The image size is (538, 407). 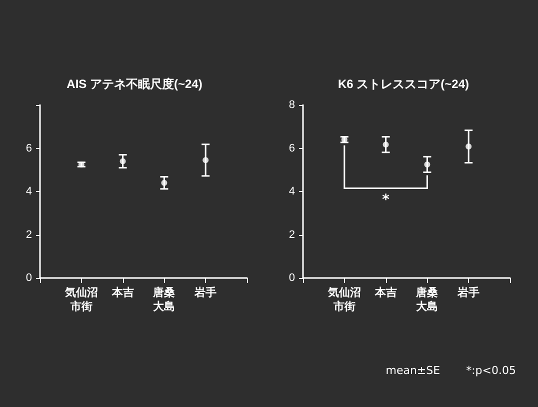 What do you see at coordinates (491, 370) in the screenshot?
I see `text: *:p<0.05` at bounding box center [491, 370].